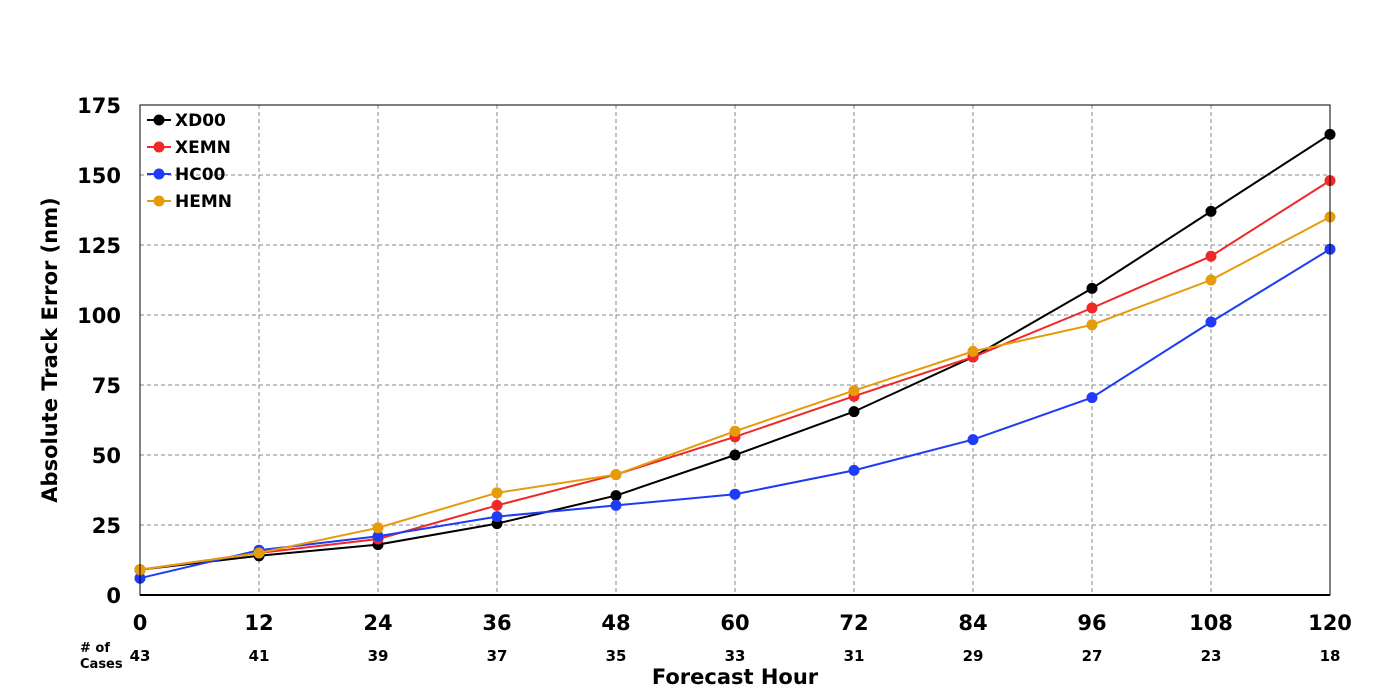 The height and width of the screenshot is (700, 1400). I want to click on legend: XD00 XEMN HC00 HEMN, so click(189, 161).